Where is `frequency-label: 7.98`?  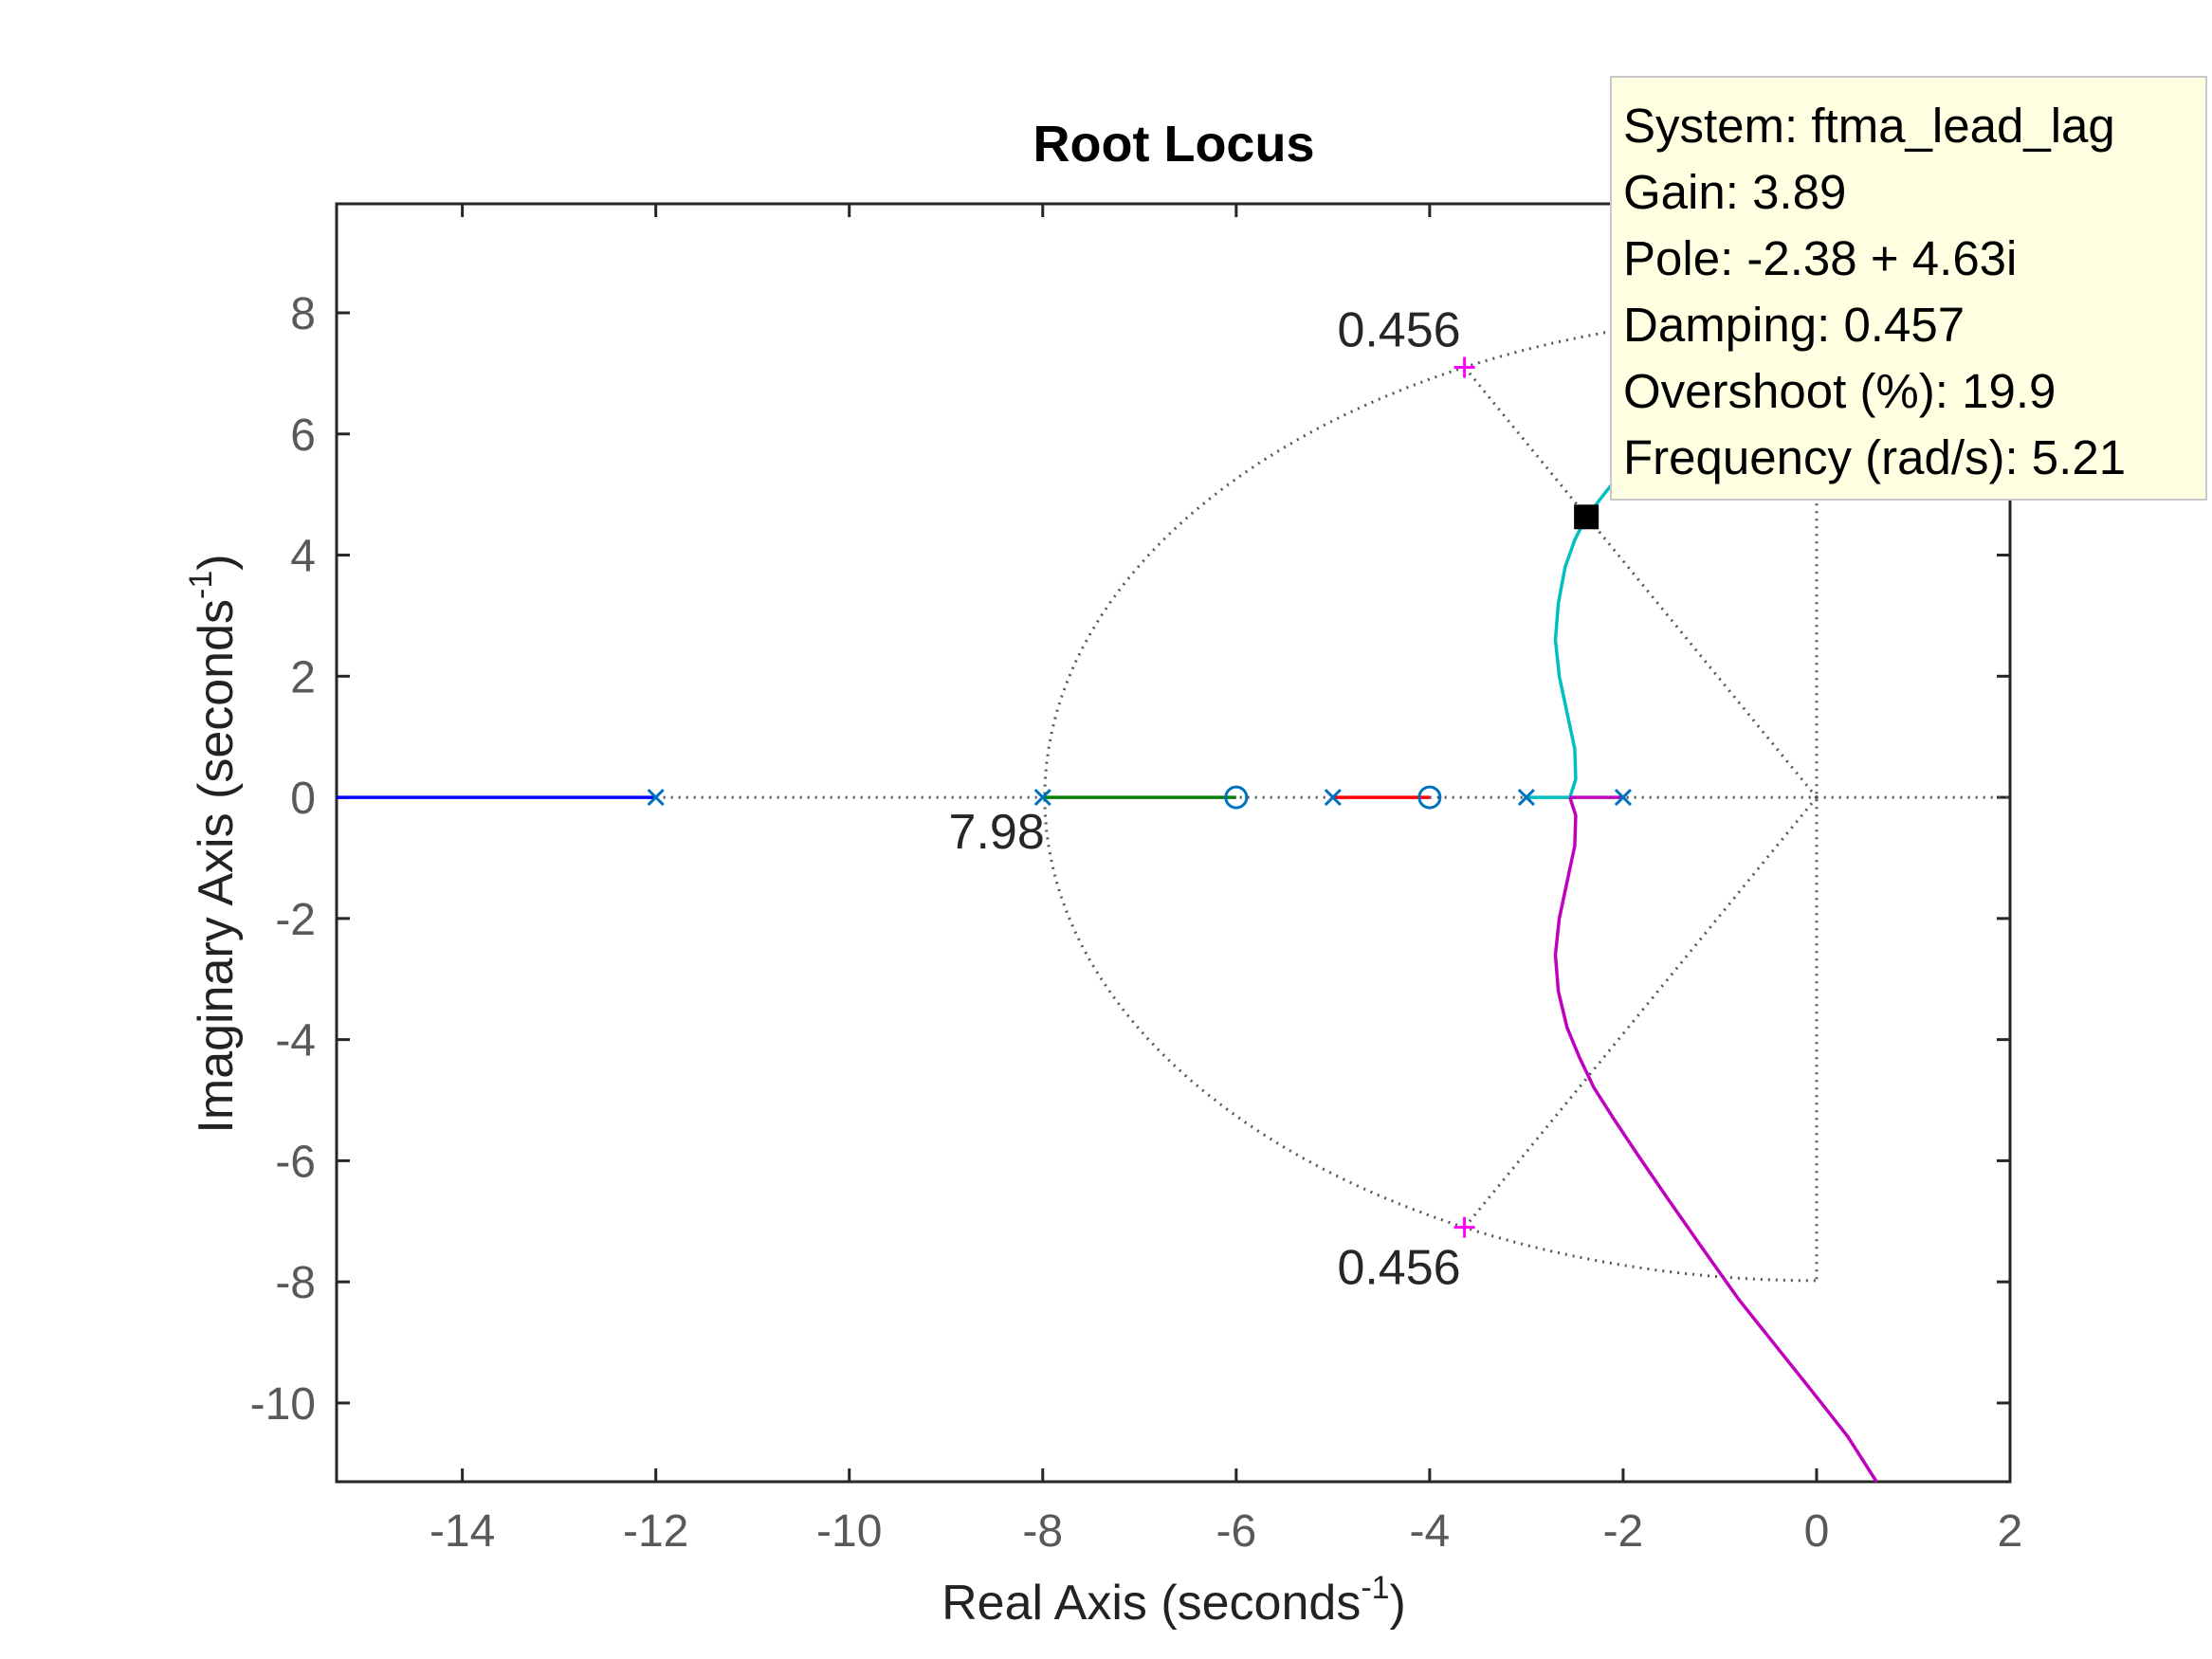
frequency-label: 7.98 is located at coordinates (997, 832).